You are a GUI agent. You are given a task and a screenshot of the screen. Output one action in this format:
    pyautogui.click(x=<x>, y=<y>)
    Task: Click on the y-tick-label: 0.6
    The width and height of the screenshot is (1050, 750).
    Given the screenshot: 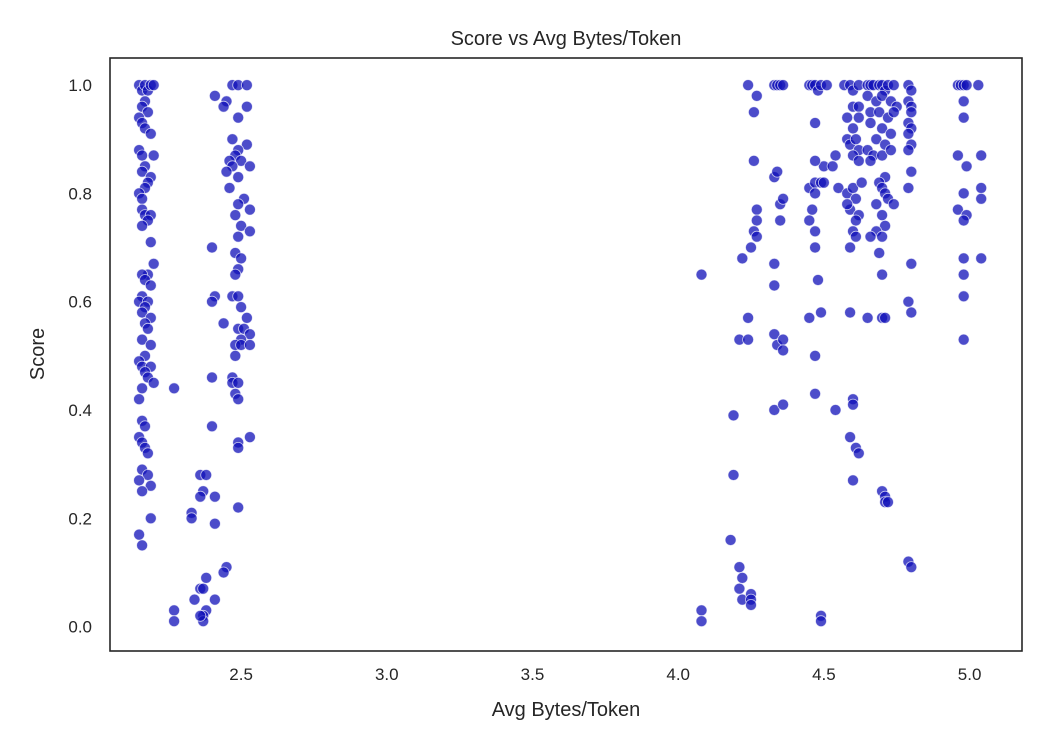 What is the action you would take?
    pyautogui.click(x=80, y=302)
    